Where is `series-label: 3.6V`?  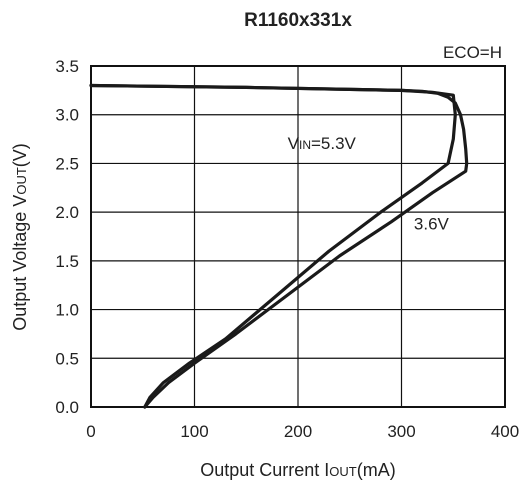
series-label: 3.6V is located at coordinates (432, 224).